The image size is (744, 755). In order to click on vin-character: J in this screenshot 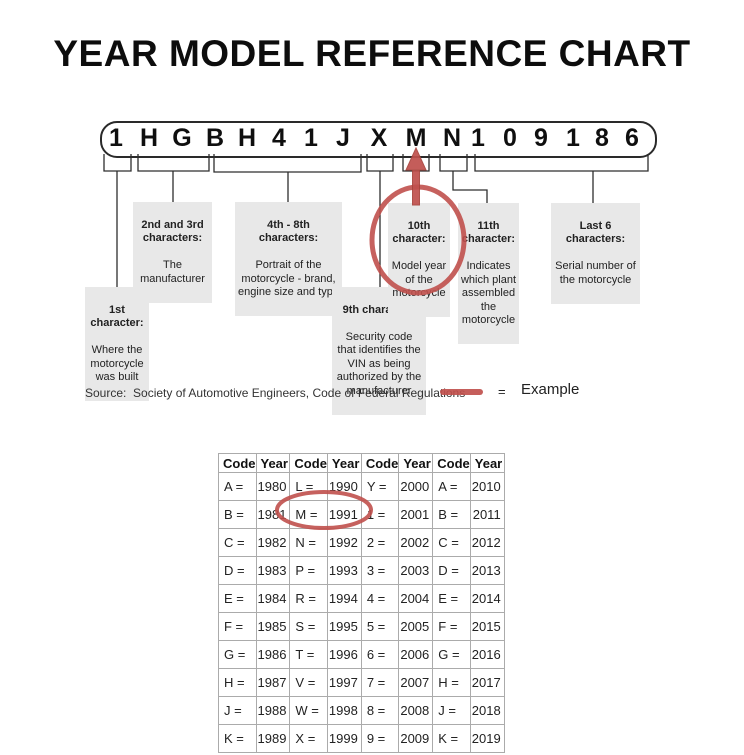, I will do `click(343, 138)`.